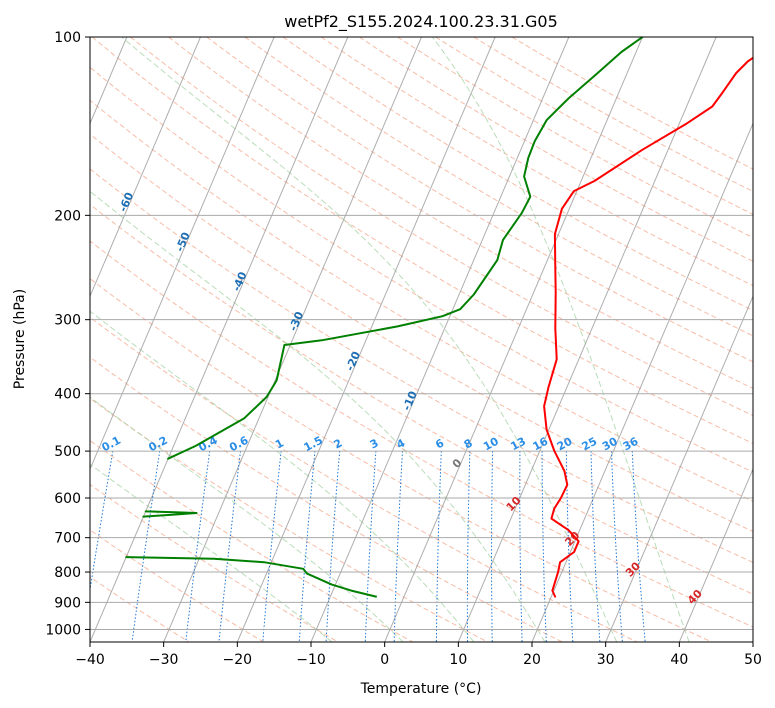 The width and height of the screenshot is (775, 708). I want to click on isotherm-label: -80, so click(13, 123).